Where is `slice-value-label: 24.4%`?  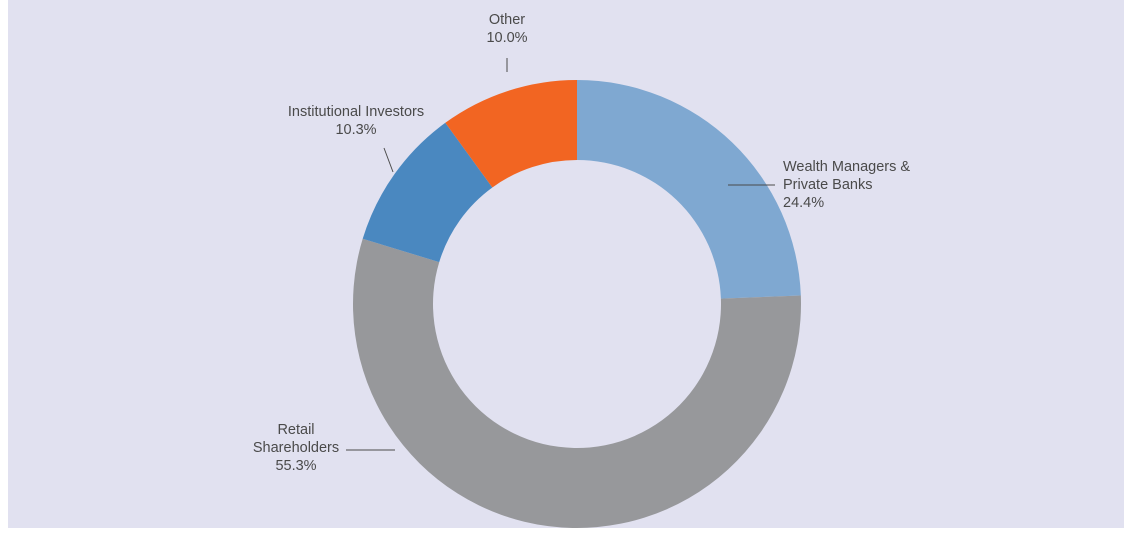 slice-value-label: 24.4% is located at coordinates (803, 203).